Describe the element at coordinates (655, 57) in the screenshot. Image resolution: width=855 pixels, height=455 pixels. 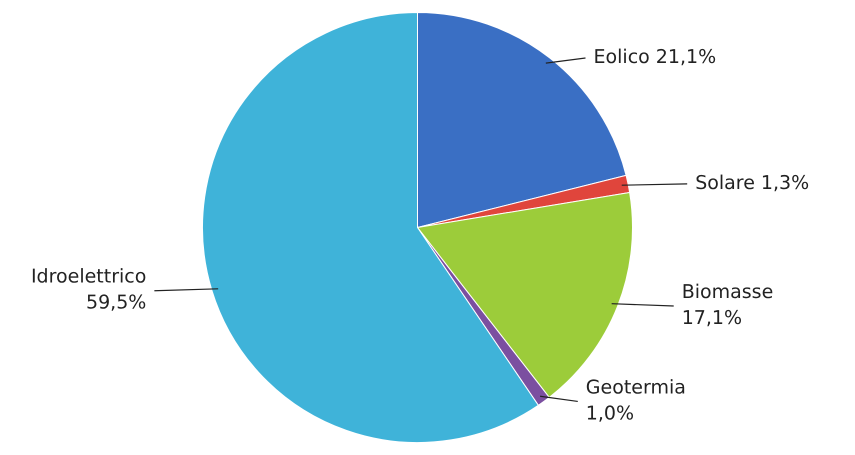
I see `slice-label: Eolico 21,1%` at that location.